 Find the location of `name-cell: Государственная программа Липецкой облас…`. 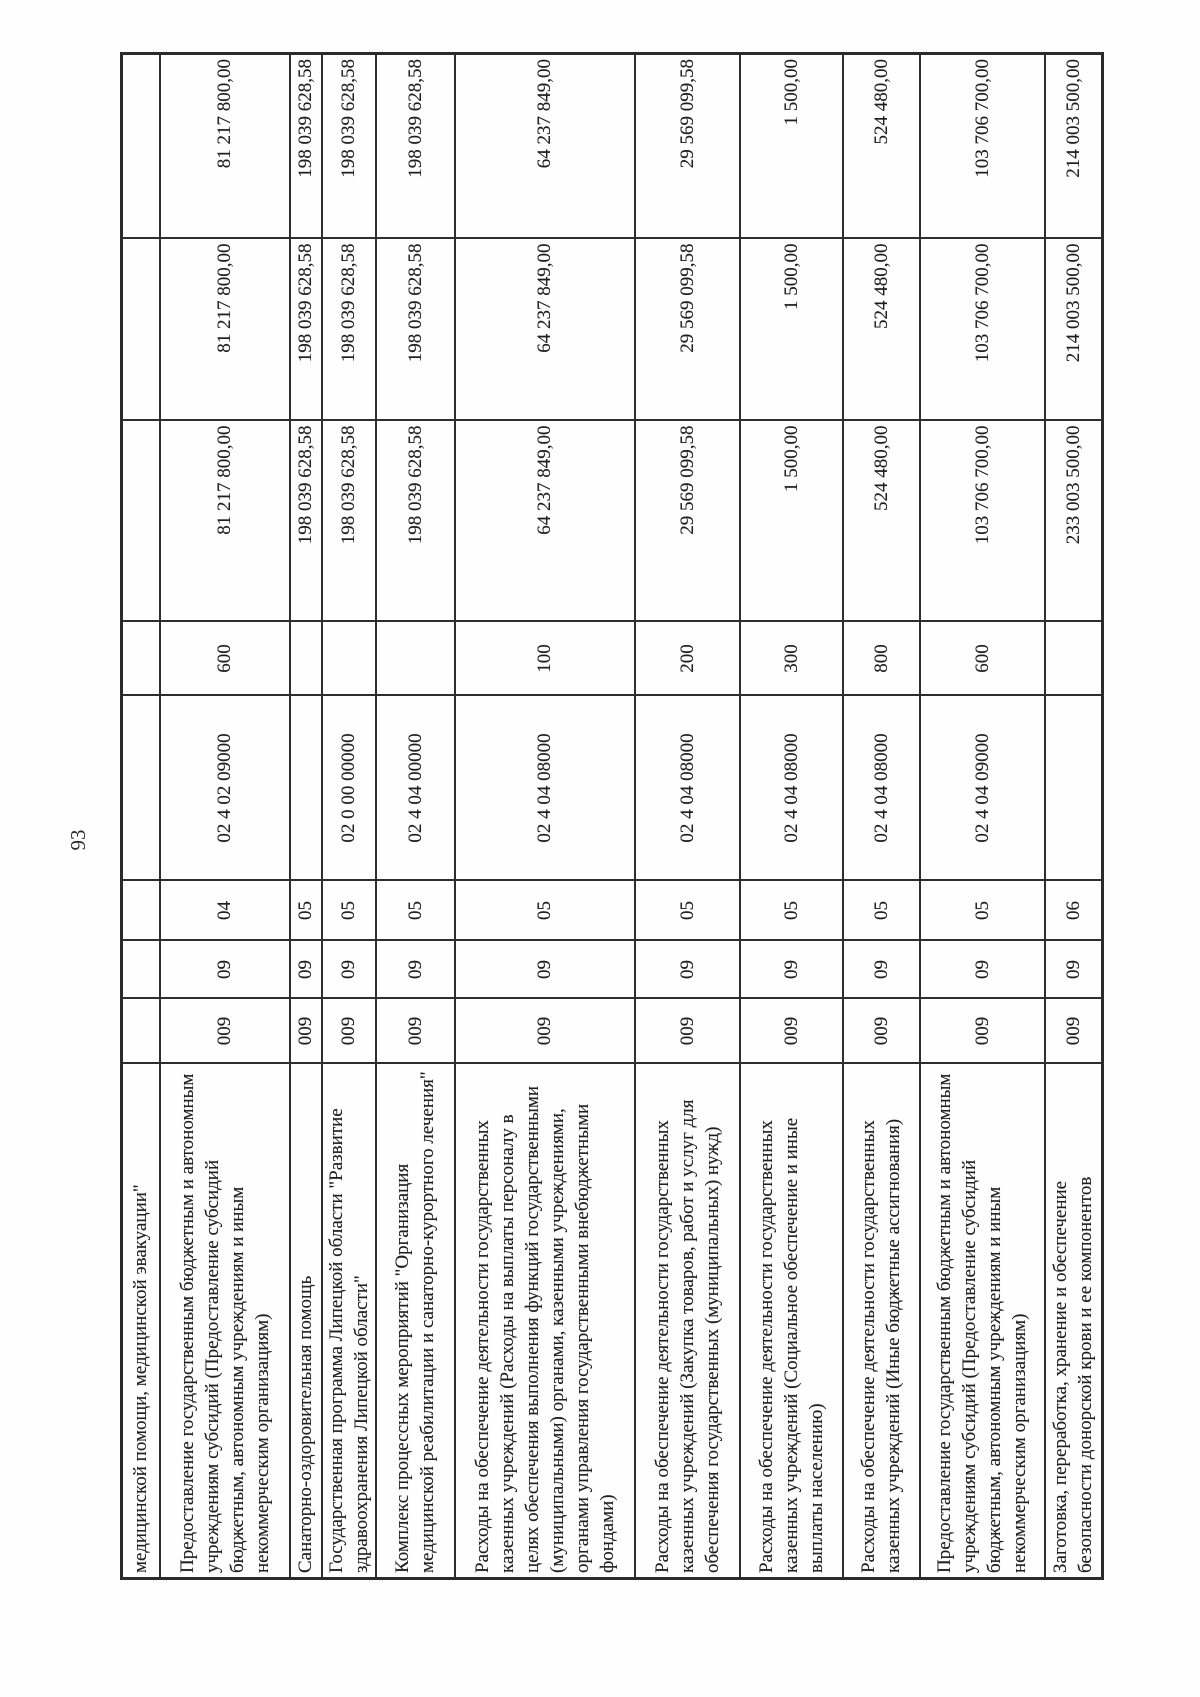

name-cell: Государственная программа Липецкой облас… is located at coordinates (348, 1321).